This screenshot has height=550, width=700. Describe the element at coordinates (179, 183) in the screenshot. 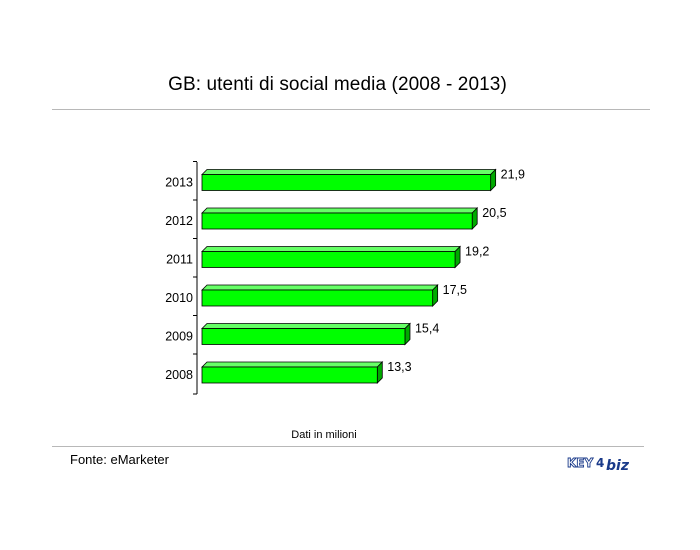

I see `category-label-2013: 2013` at that location.